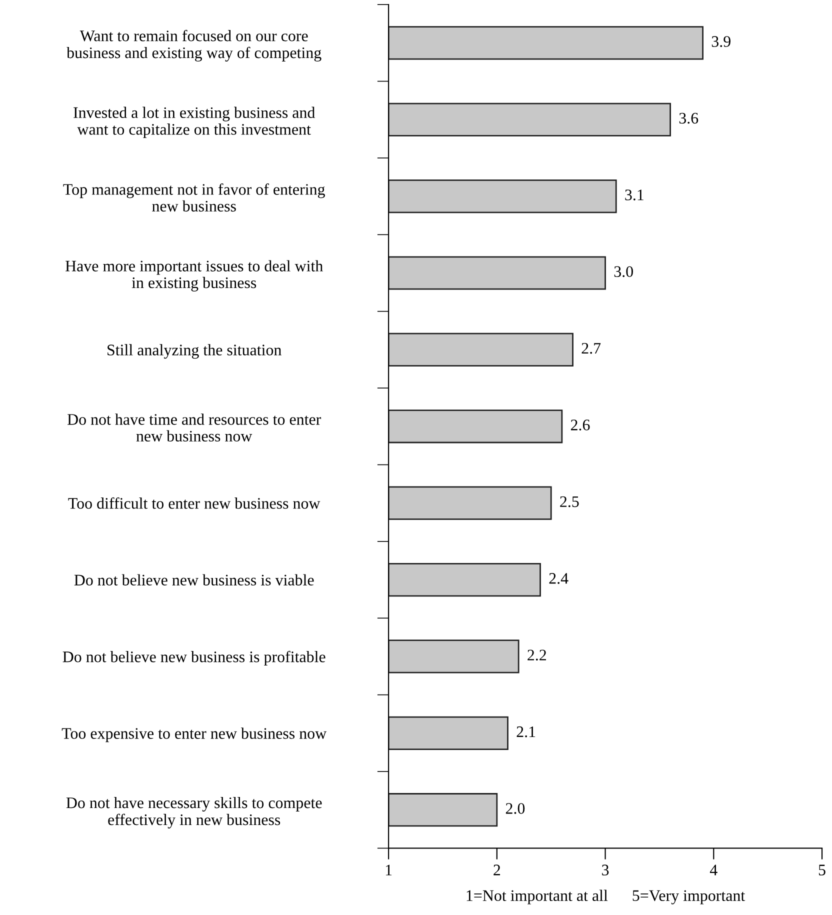  What do you see at coordinates (194, 812) in the screenshot?
I see `y-tick-label: Do not have necessary skills to compete effectively in new business` at bounding box center [194, 812].